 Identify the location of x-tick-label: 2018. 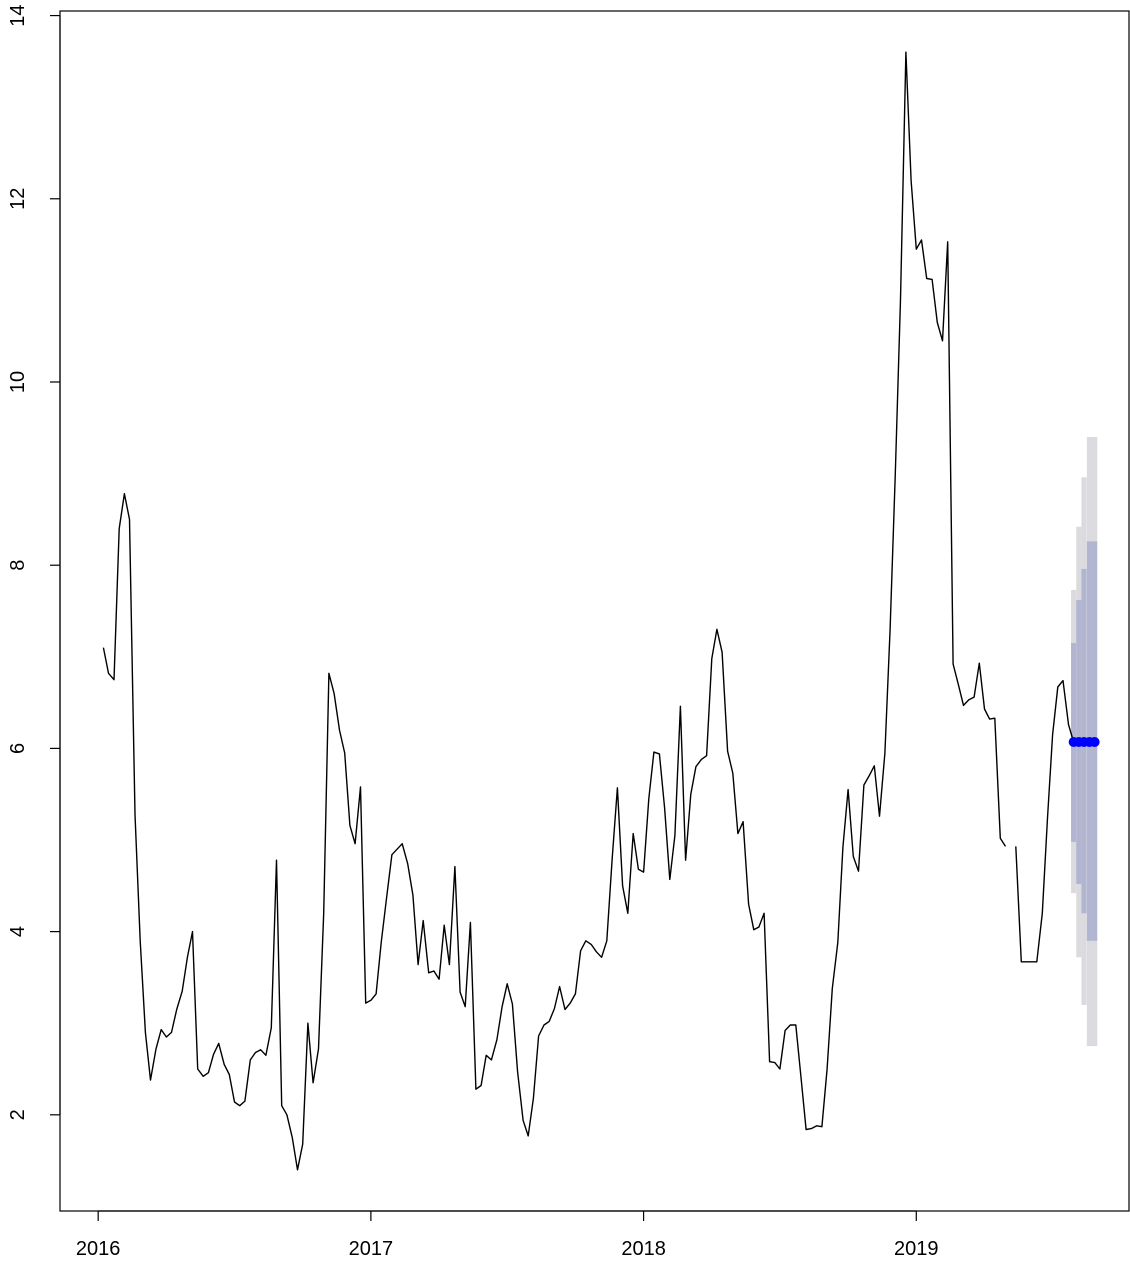
(643, 1249).